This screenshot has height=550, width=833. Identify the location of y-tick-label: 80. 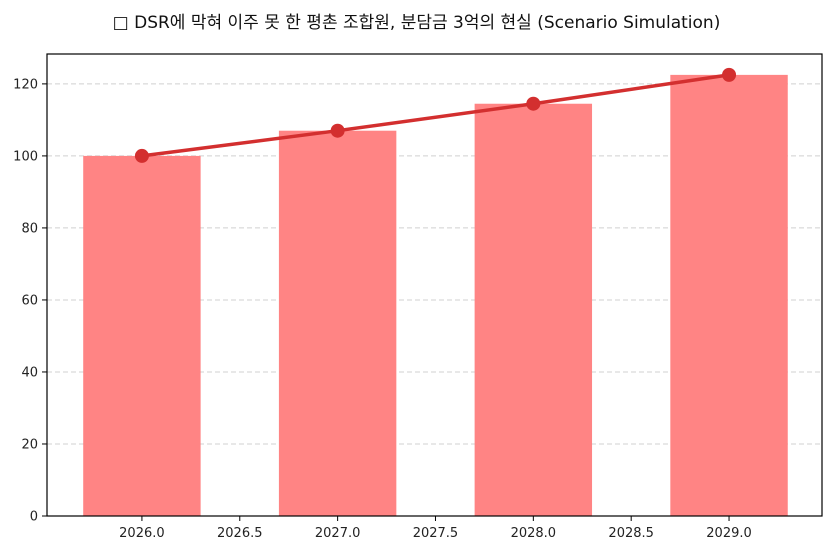
(29, 228).